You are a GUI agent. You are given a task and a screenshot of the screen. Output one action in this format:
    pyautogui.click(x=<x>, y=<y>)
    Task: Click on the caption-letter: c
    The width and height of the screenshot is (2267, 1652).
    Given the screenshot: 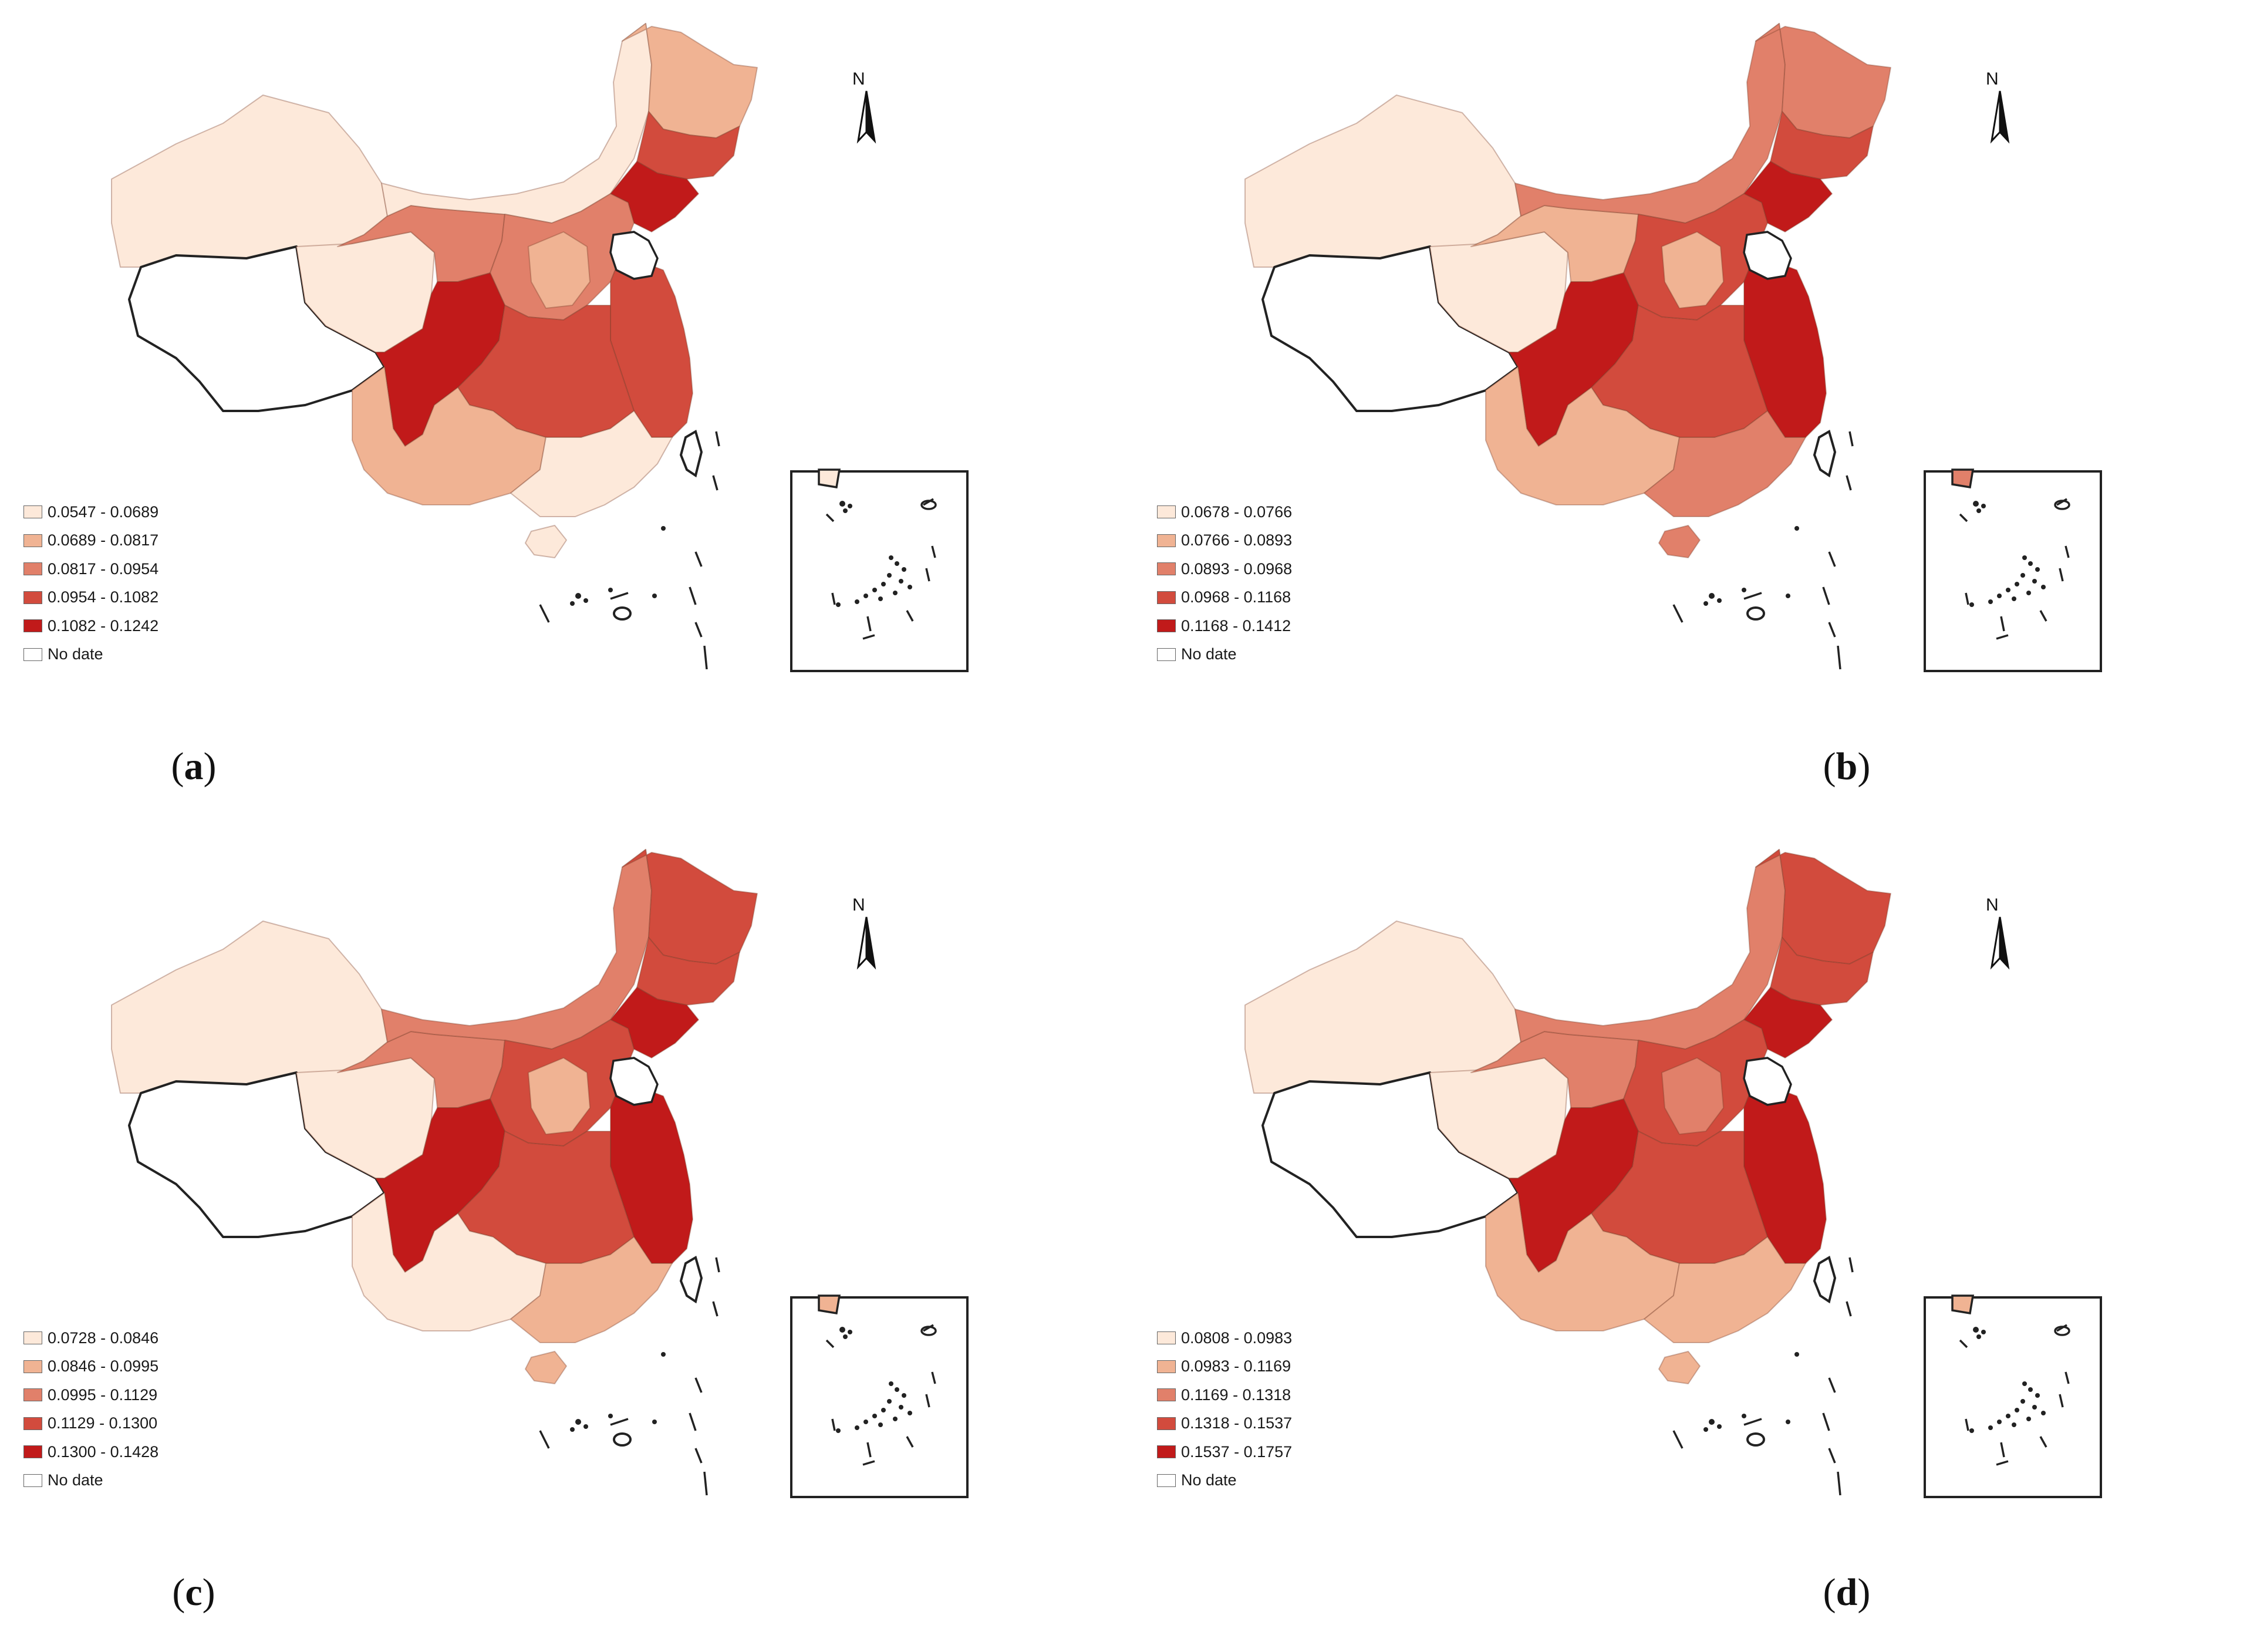 What is the action you would take?
    pyautogui.click(x=194, y=1592)
    